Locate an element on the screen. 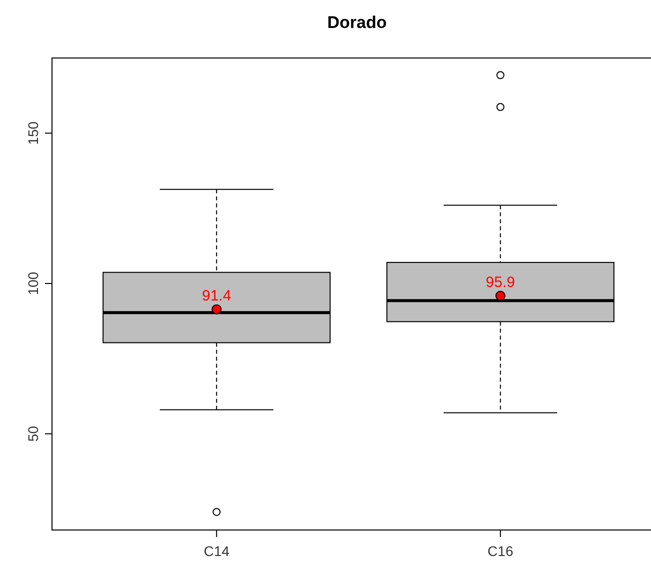 The height and width of the screenshot is (565, 651). x-tick-label: C16 is located at coordinates (501, 551).